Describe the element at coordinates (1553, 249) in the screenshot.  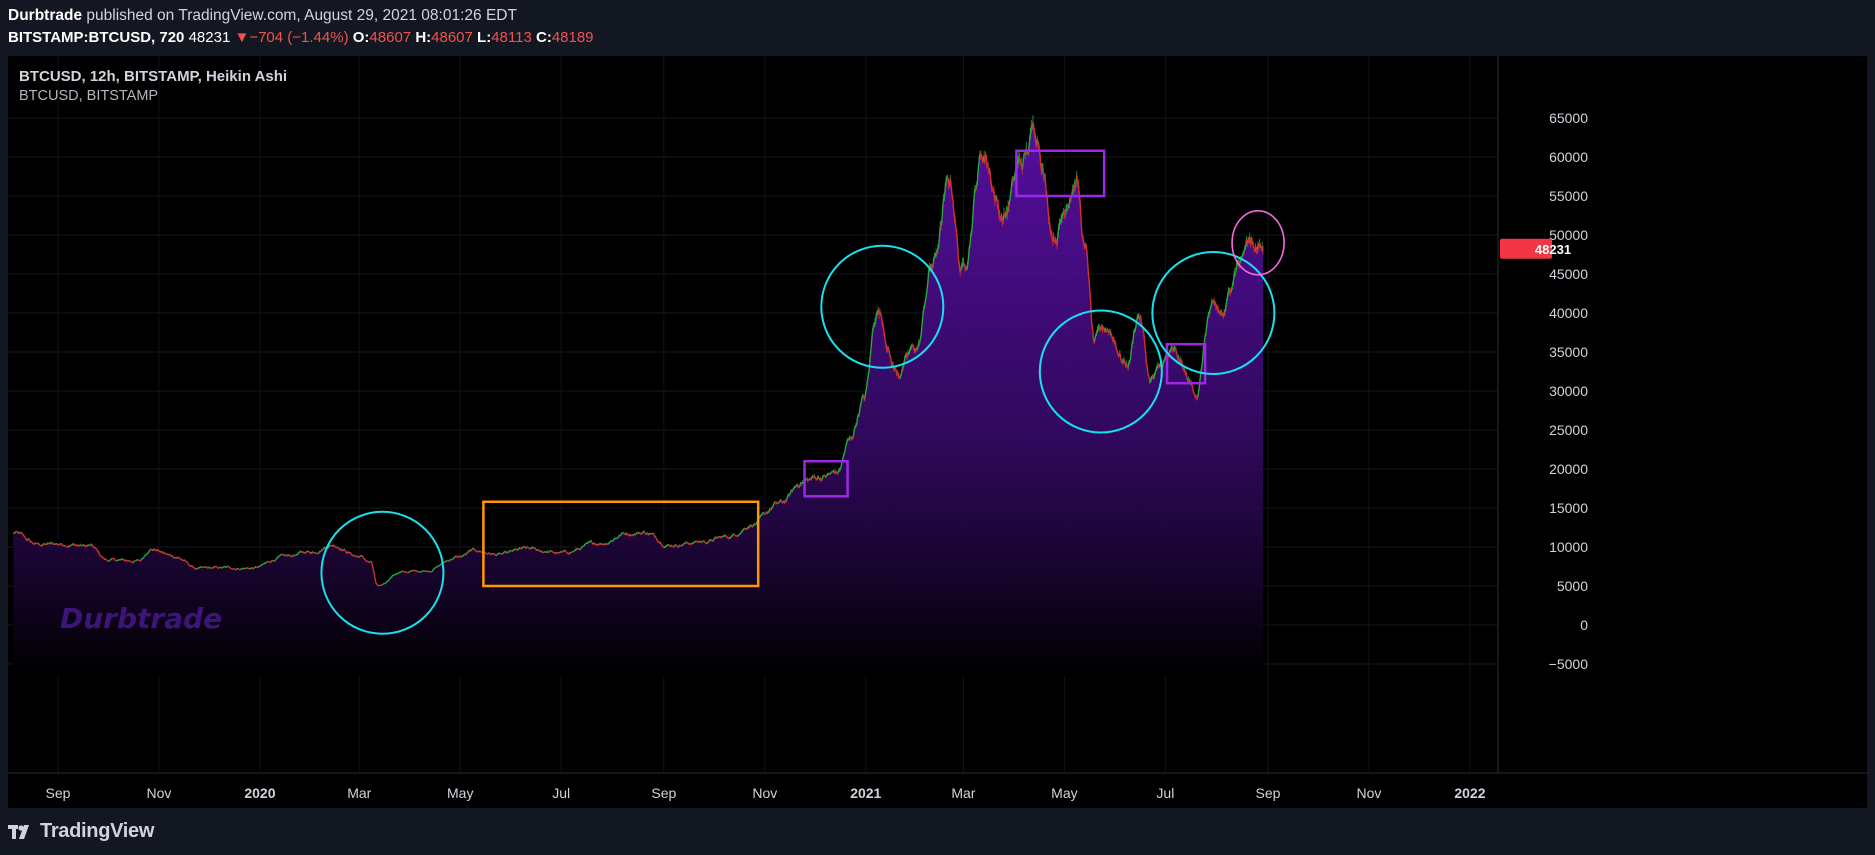
I see `last-price-label: 48231` at that location.